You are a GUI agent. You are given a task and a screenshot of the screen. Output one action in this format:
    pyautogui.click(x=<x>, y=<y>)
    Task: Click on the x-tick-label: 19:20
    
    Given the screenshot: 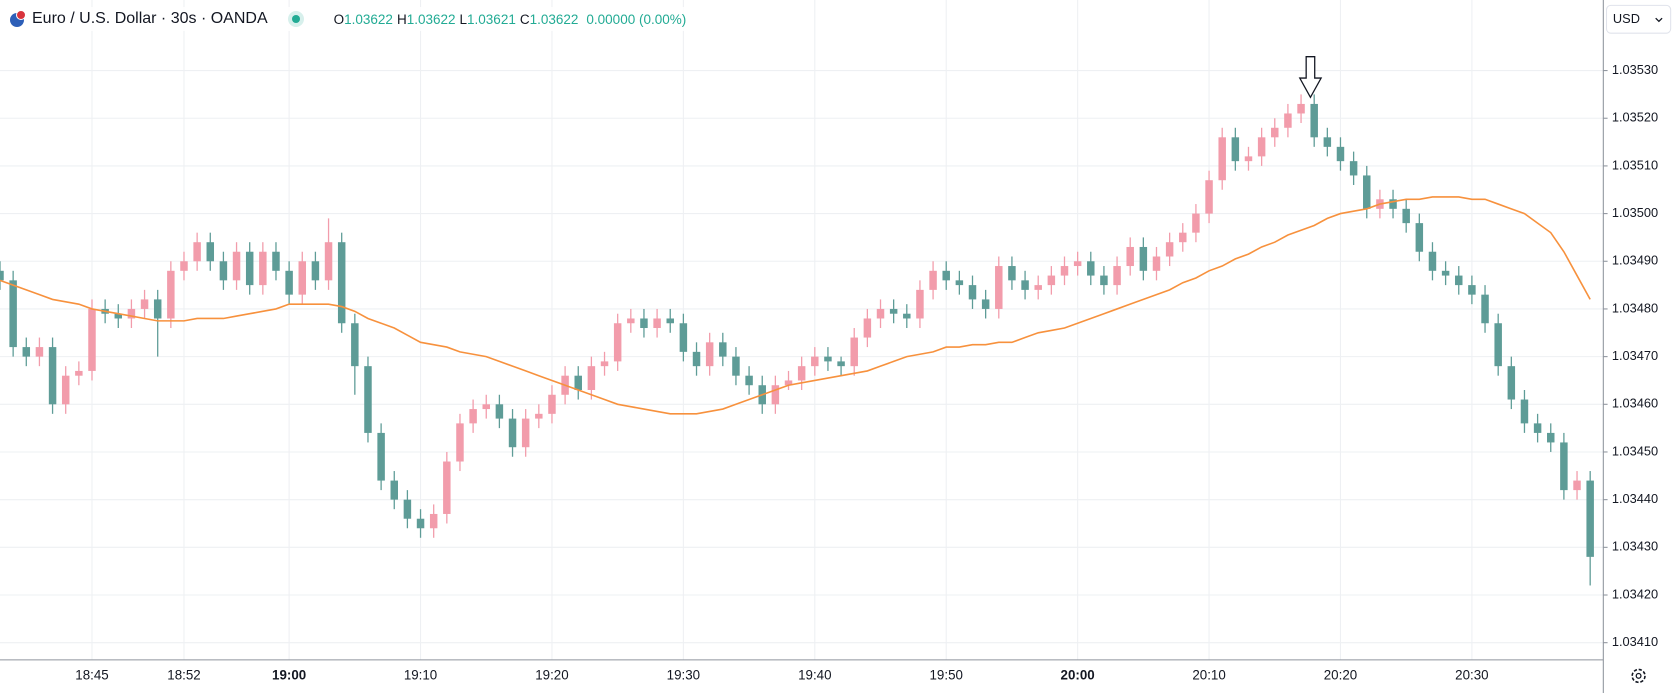 What is the action you would take?
    pyautogui.click(x=551, y=674)
    